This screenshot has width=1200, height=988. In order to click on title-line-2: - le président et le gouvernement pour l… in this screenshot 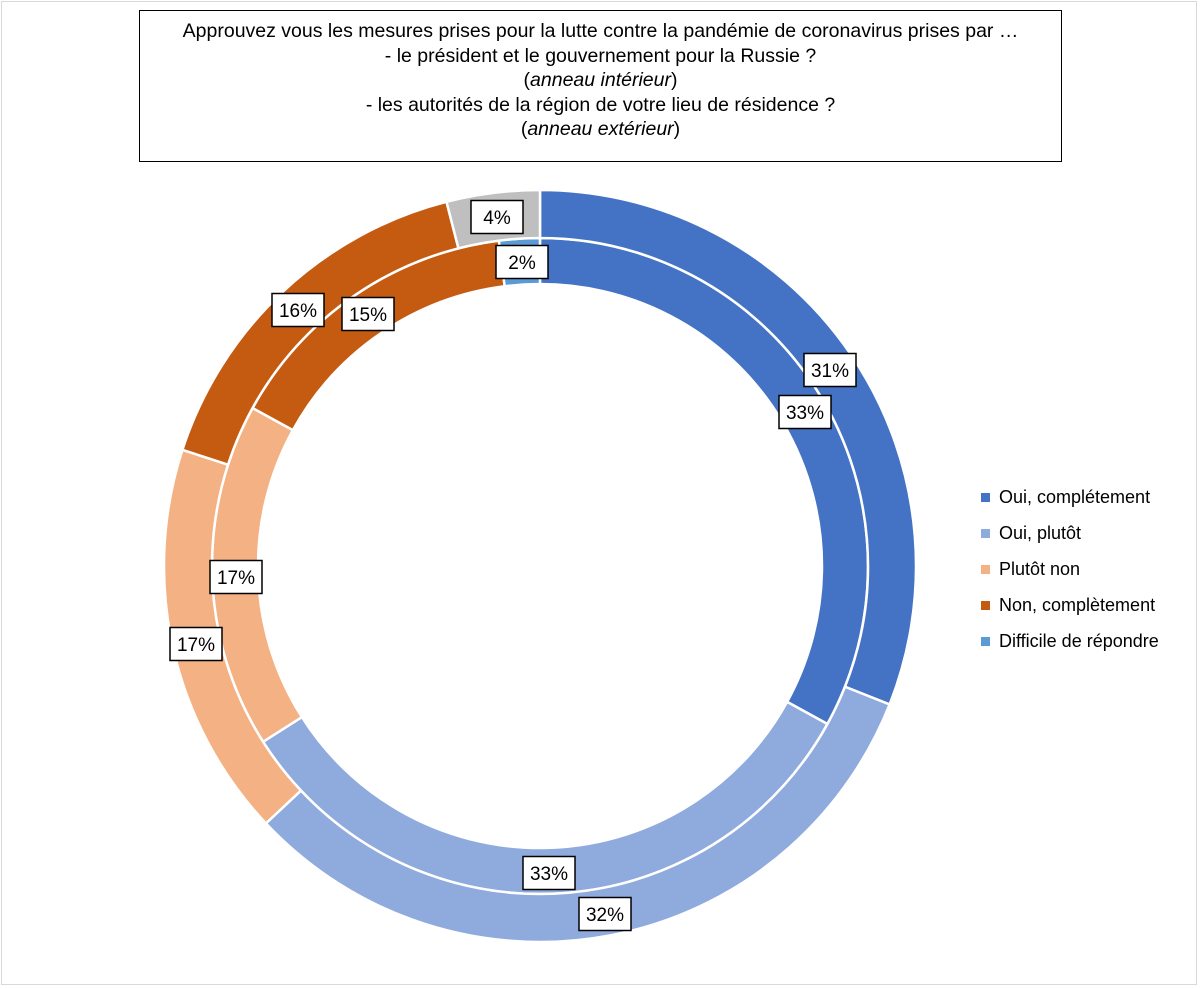, I will do `click(600, 55)`.